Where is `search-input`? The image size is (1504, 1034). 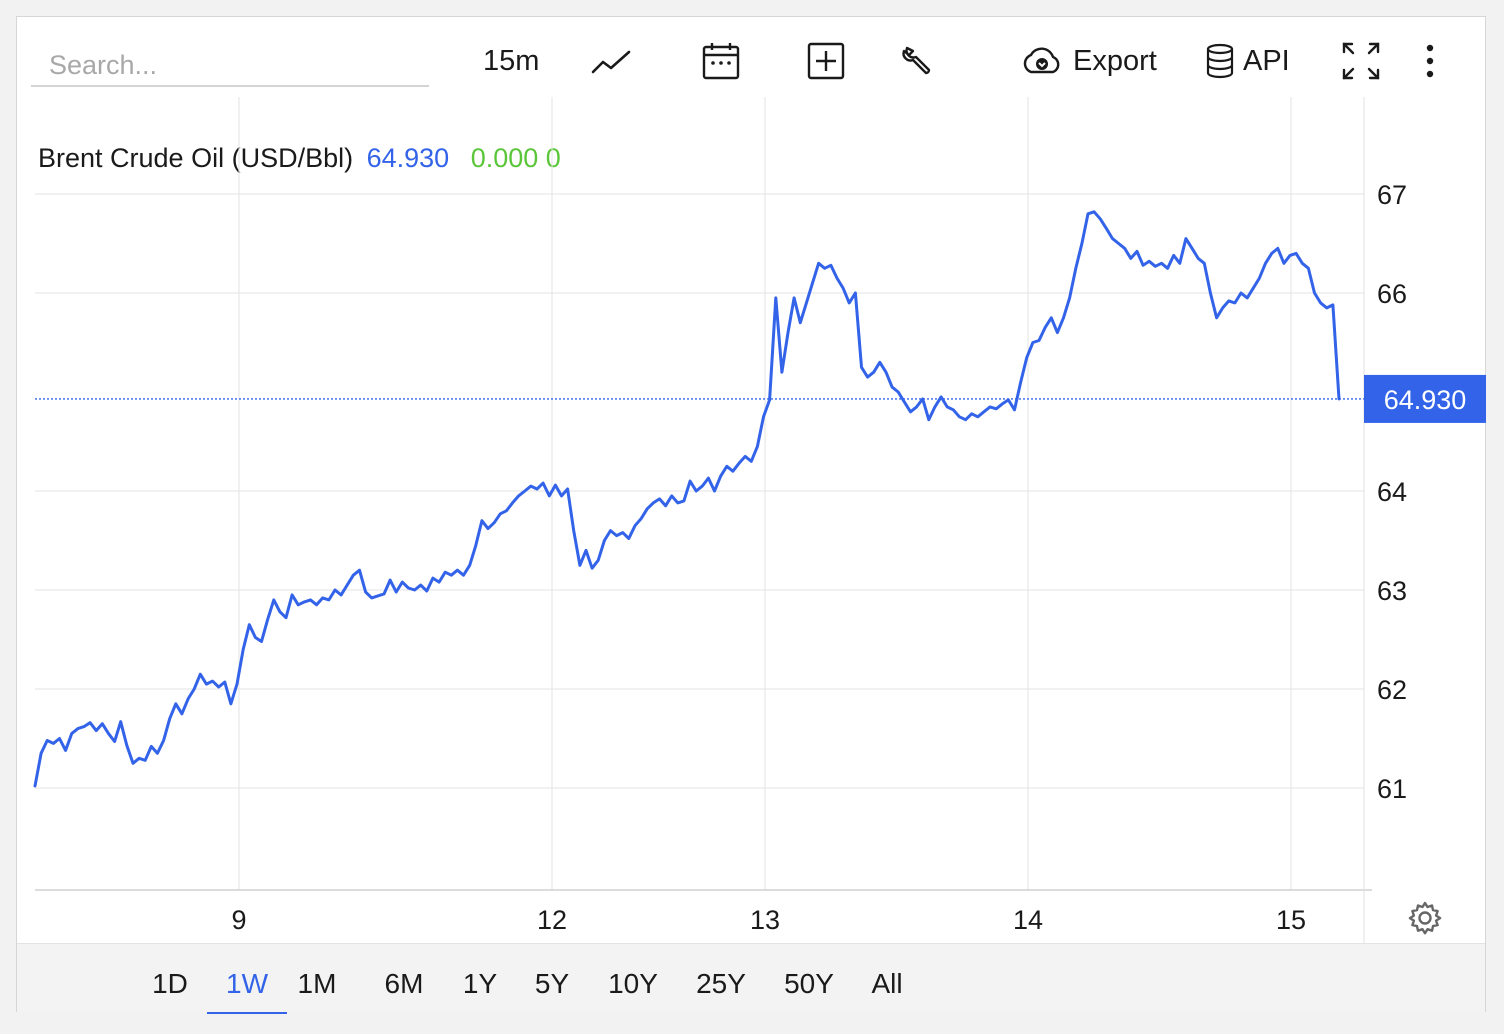 search-input is located at coordinates (230, 66).